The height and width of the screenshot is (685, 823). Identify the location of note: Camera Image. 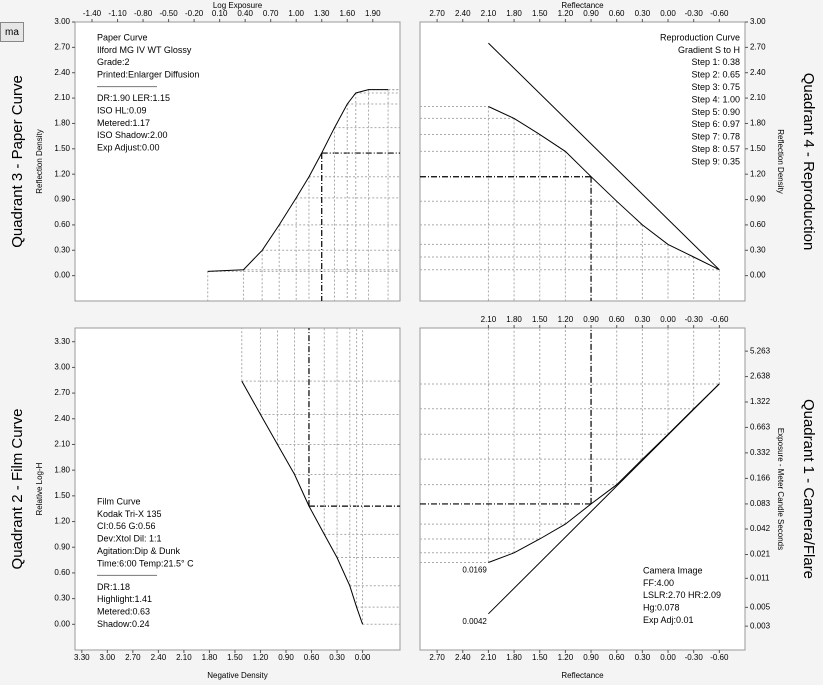
(673, 570).